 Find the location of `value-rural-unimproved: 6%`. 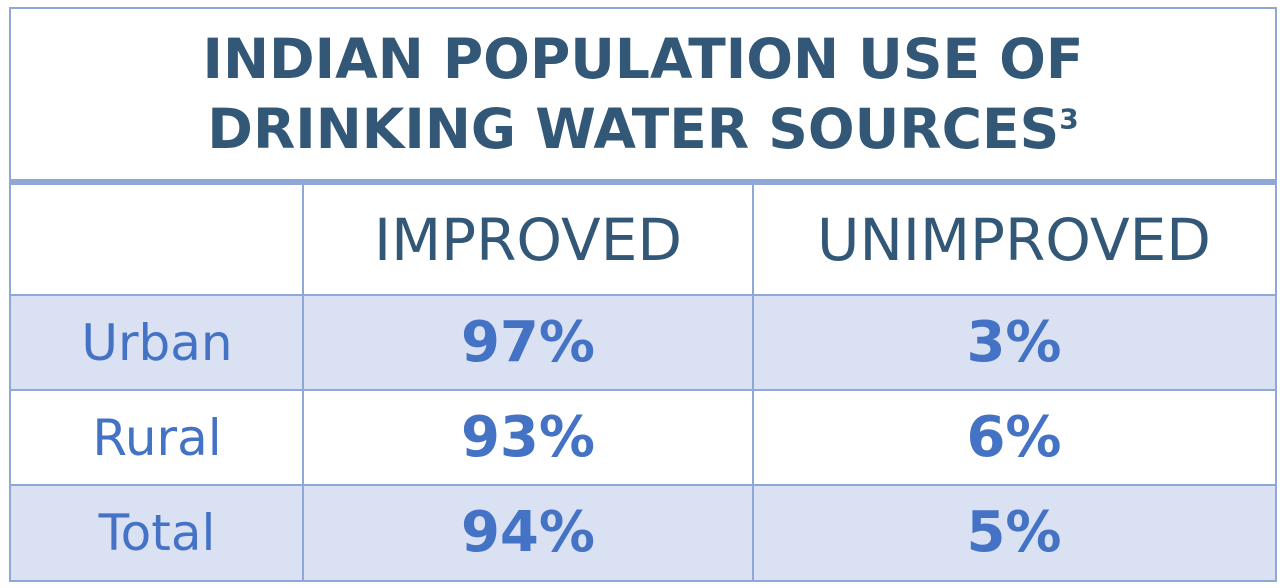

value-rural-unimproved: 6% is located at coordinates (1014, 437).